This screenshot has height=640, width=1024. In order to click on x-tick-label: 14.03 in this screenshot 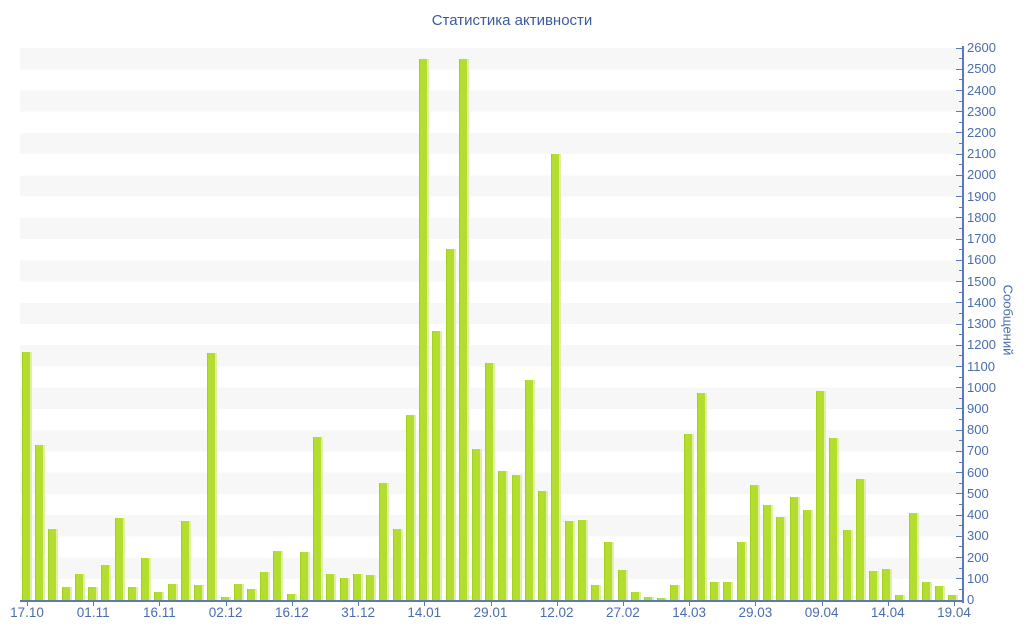, I will do `click(689, 612)`.